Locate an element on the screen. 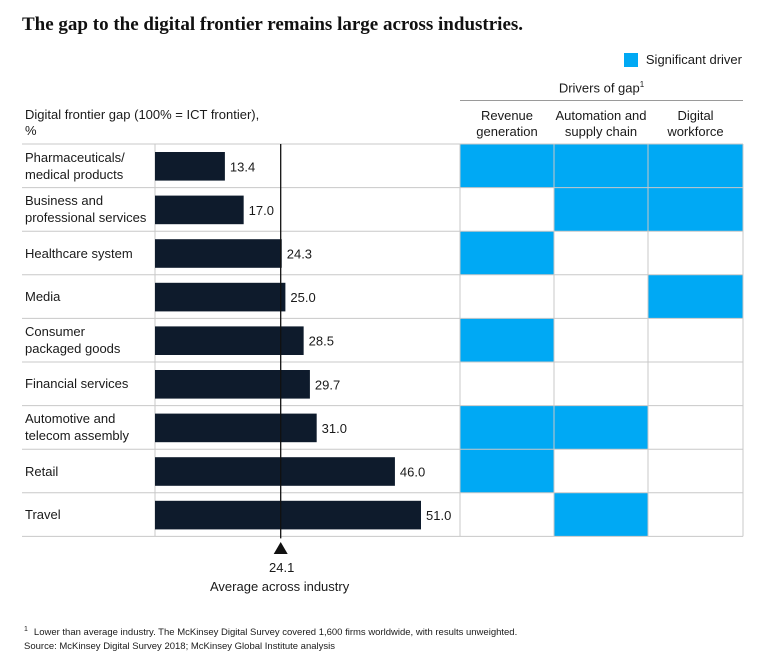 This screenshot has height=670, width=768. average-marker is located at coordinates (280, 548).